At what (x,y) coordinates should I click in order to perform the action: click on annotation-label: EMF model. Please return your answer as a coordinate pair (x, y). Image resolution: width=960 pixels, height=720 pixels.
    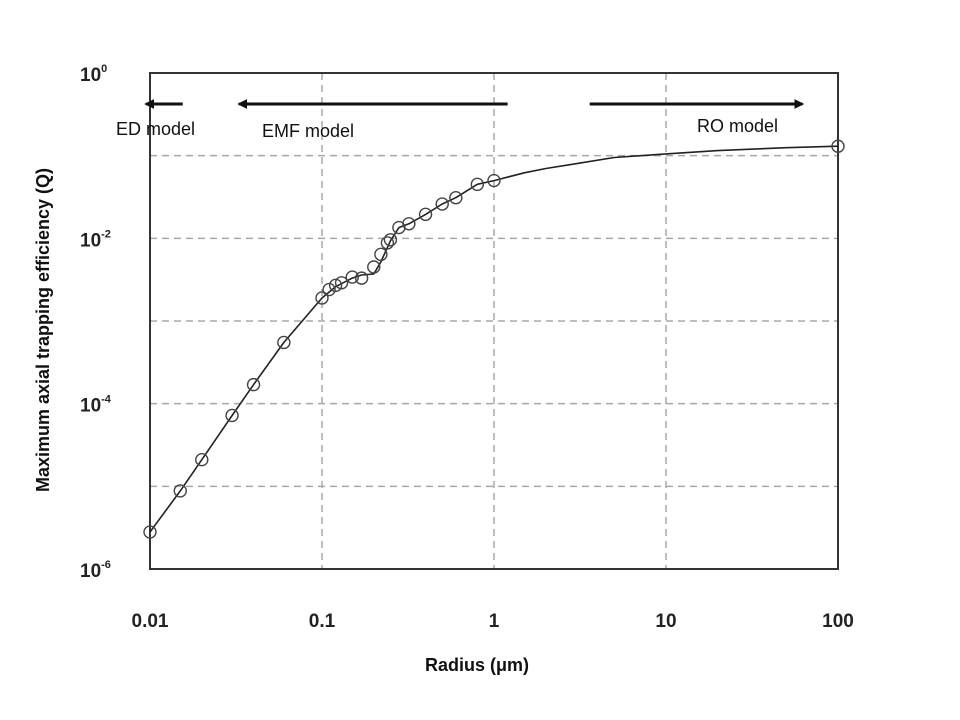
    Looking at the image, I should click on (308, 131).